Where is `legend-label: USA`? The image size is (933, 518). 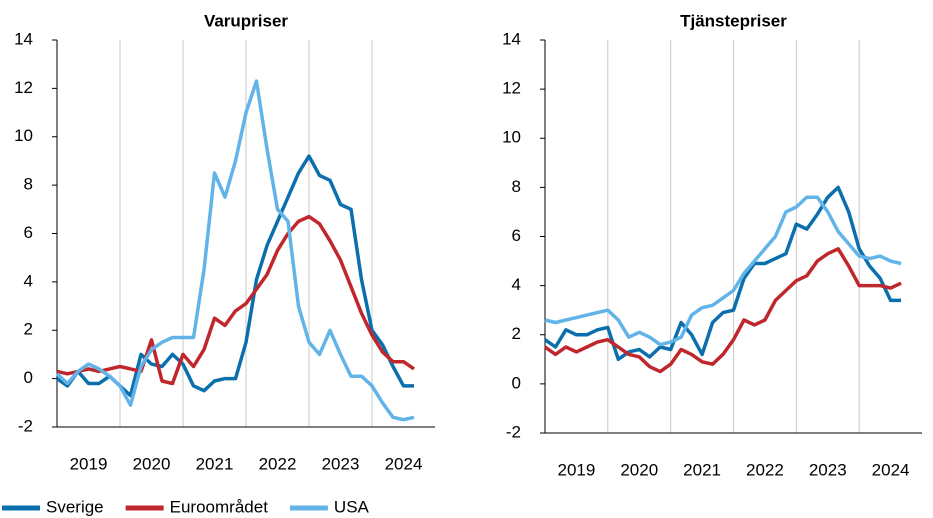
legend-label: USA is located at coordinates (352, 506).